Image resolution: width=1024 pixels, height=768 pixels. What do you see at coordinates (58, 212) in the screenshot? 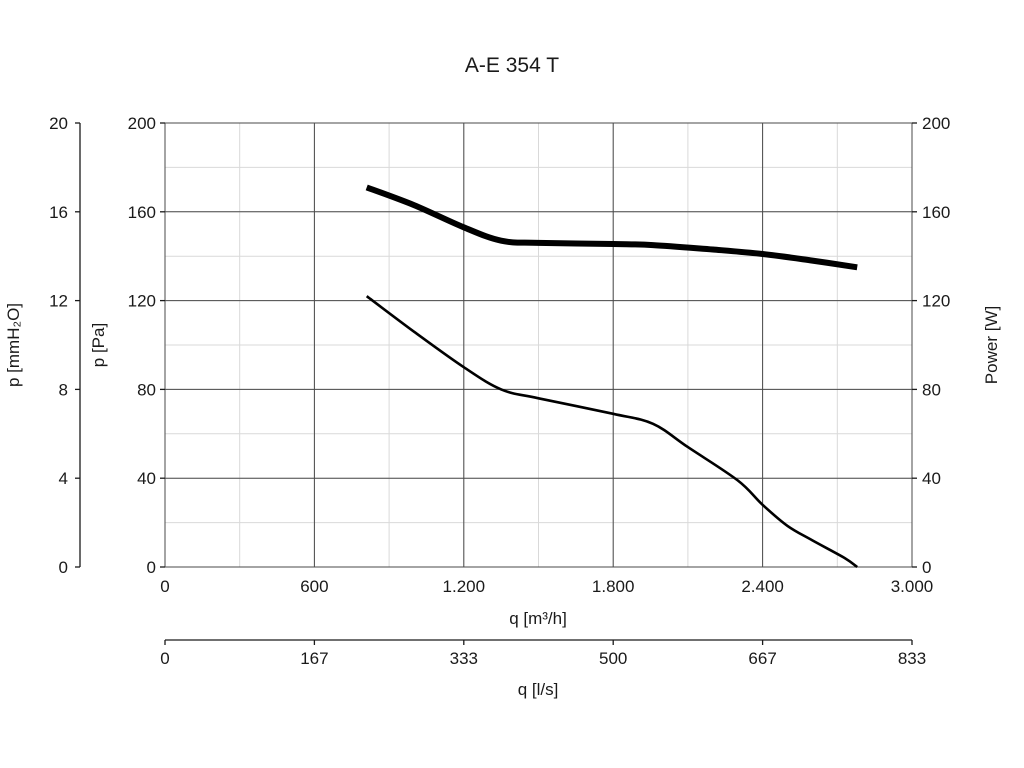
I see `y-outer-tick-label: 16` at bounding box center [58, 212].